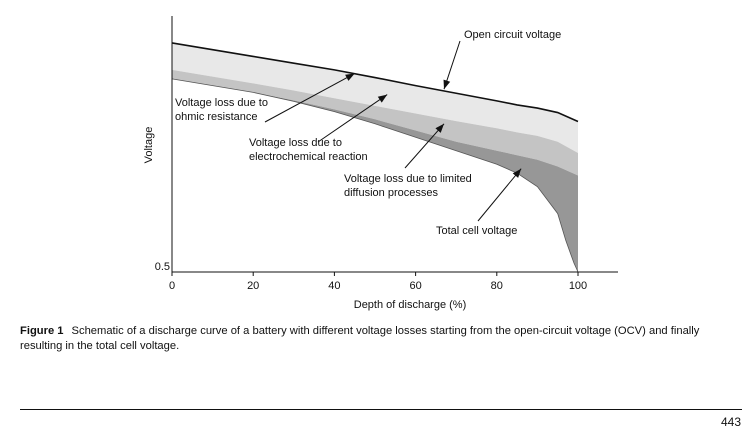  What do you see at coordinates (381, 409) in the screenshot?
I see `footer-rule` at bounding box center [381, 409].